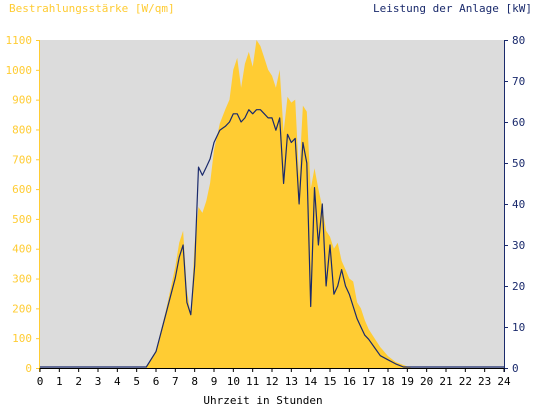  What do you see at coordinates (22, 338) in the screenshot?
I see `left-tick-label: 100` at bounding box center [22, 338].